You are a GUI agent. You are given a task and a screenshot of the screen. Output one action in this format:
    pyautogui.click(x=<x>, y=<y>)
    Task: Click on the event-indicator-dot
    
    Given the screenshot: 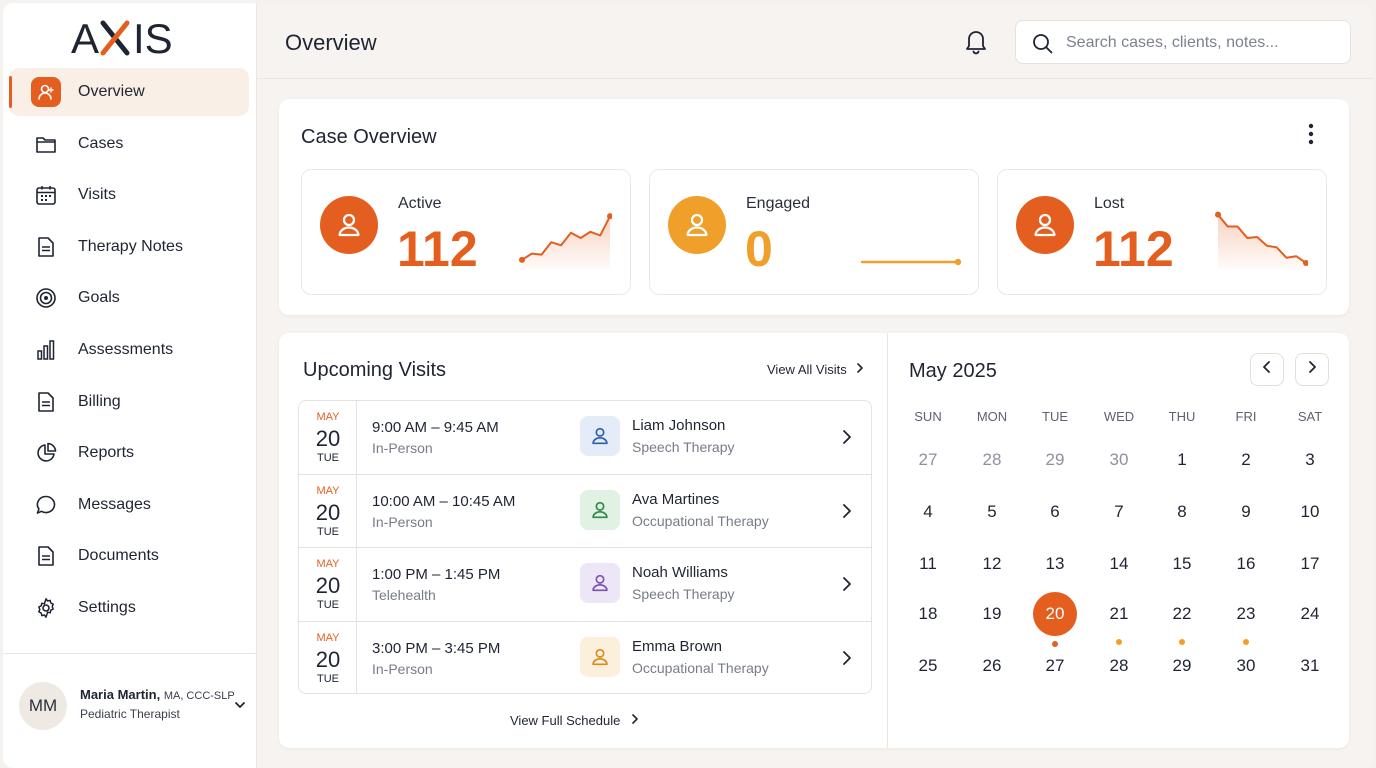 What is the action you would take?
    pyautogui.click(x=1119, y=642)
    